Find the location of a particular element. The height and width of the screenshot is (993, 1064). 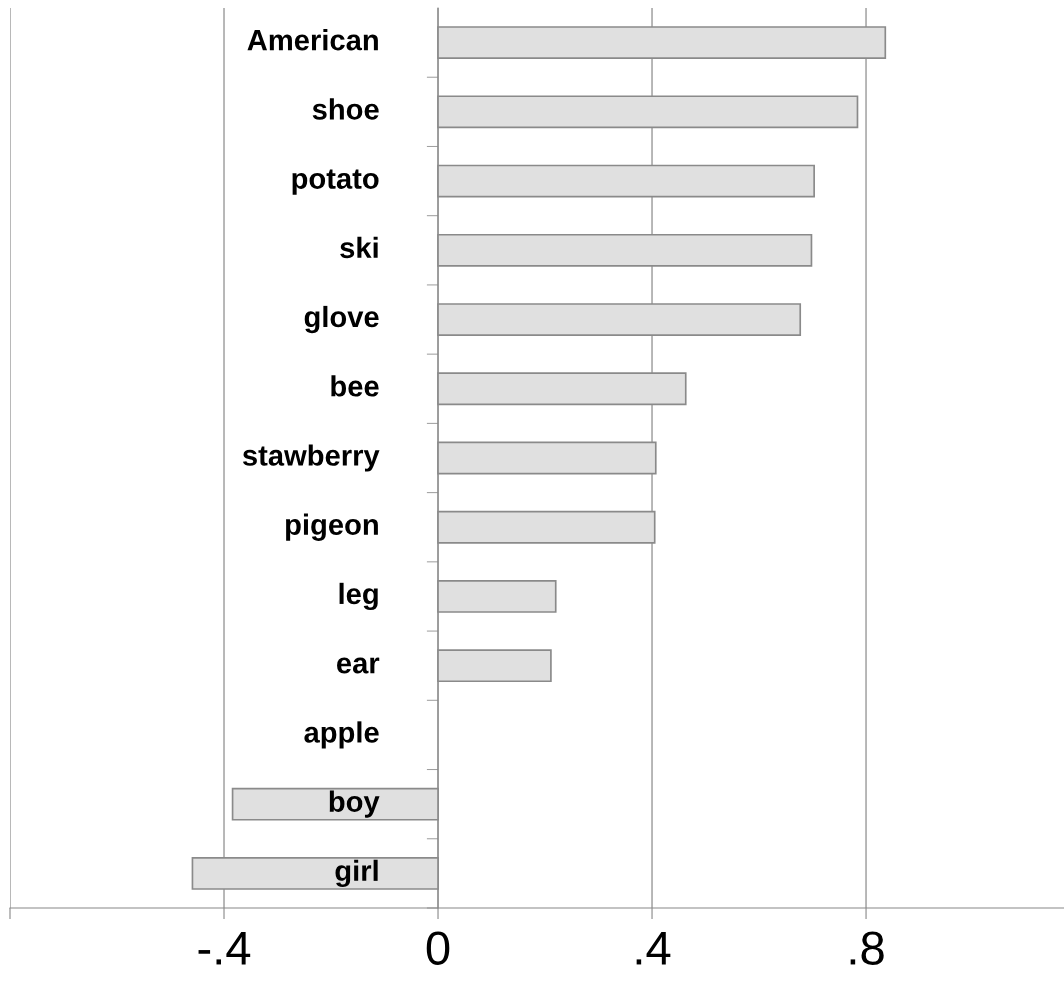

x-tick-label: .8 is located at coordinates (867, 948).